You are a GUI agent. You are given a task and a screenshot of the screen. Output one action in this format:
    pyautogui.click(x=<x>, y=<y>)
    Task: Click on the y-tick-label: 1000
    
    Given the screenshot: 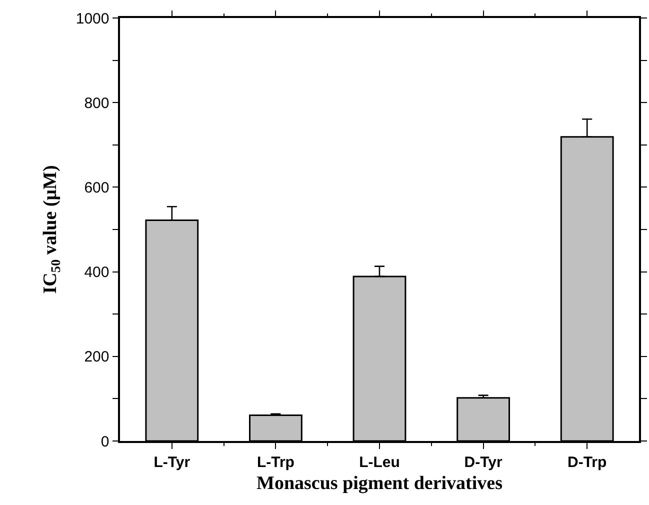 What is the action you would take?
    pyautogui.click(x=93, y=19)
    